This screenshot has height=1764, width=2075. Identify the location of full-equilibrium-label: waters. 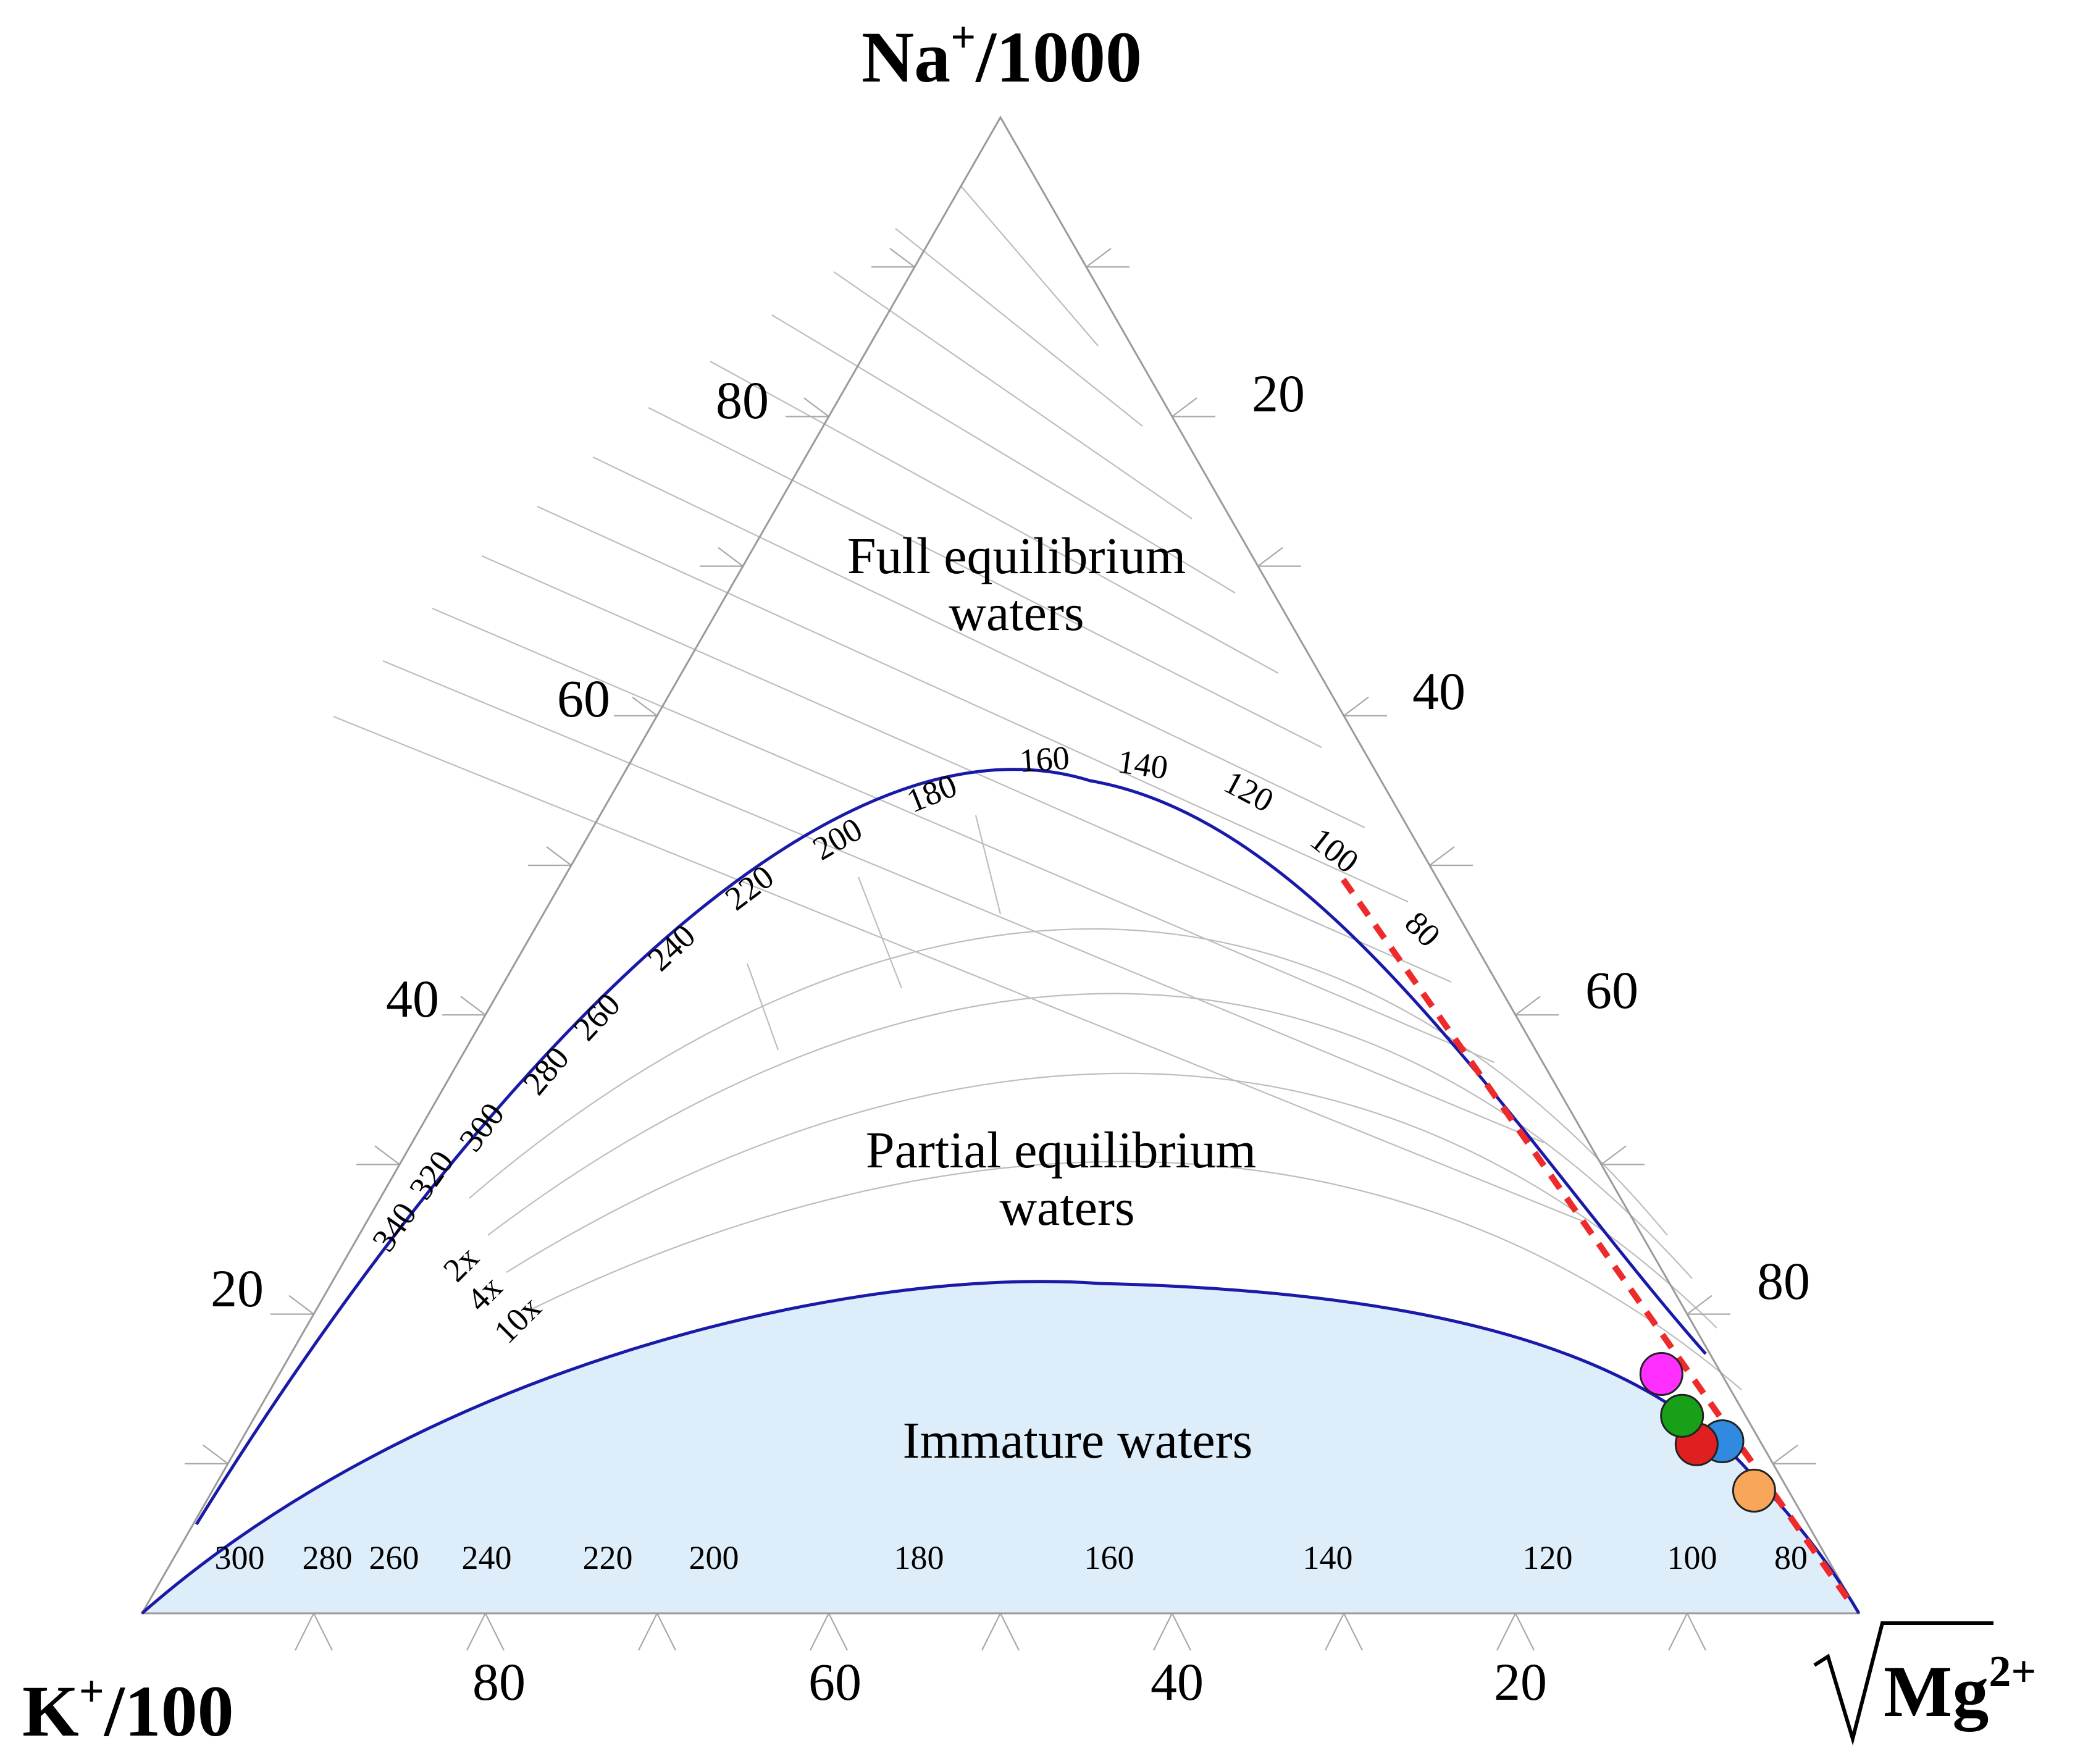
(1016, 613).